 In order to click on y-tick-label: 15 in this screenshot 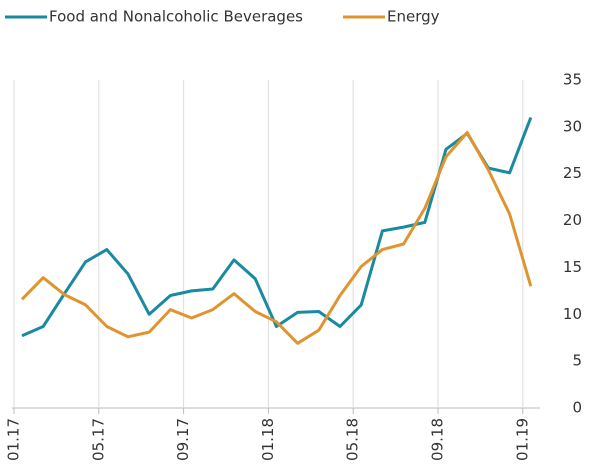, I will do `click(572, 267)`.